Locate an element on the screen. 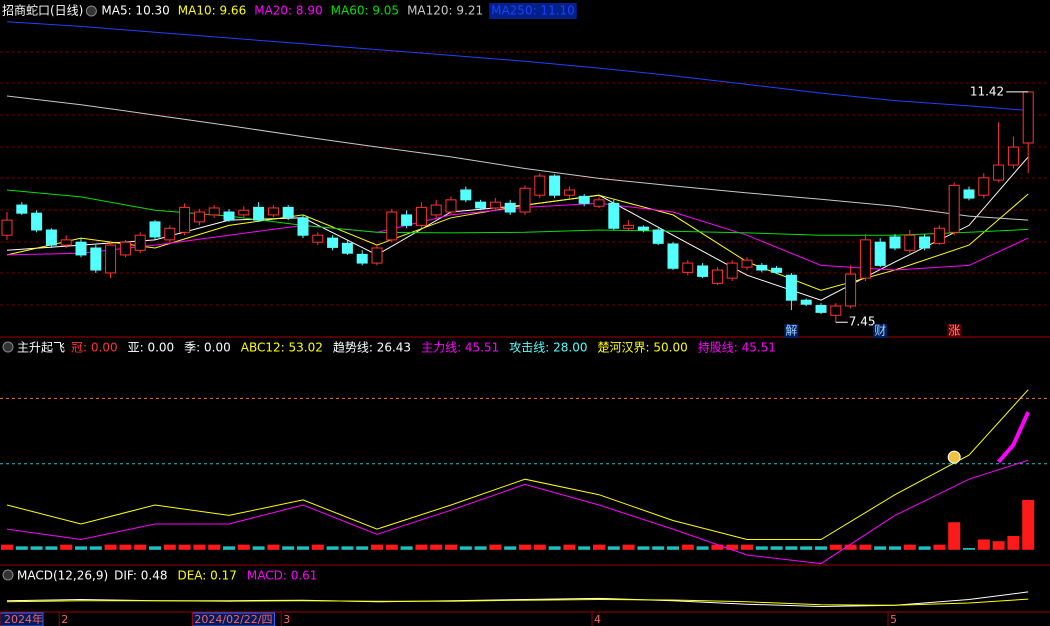 This screenshot has height=626, width=1050. x-tick-label: 3 is located at coordinates (286, 619).